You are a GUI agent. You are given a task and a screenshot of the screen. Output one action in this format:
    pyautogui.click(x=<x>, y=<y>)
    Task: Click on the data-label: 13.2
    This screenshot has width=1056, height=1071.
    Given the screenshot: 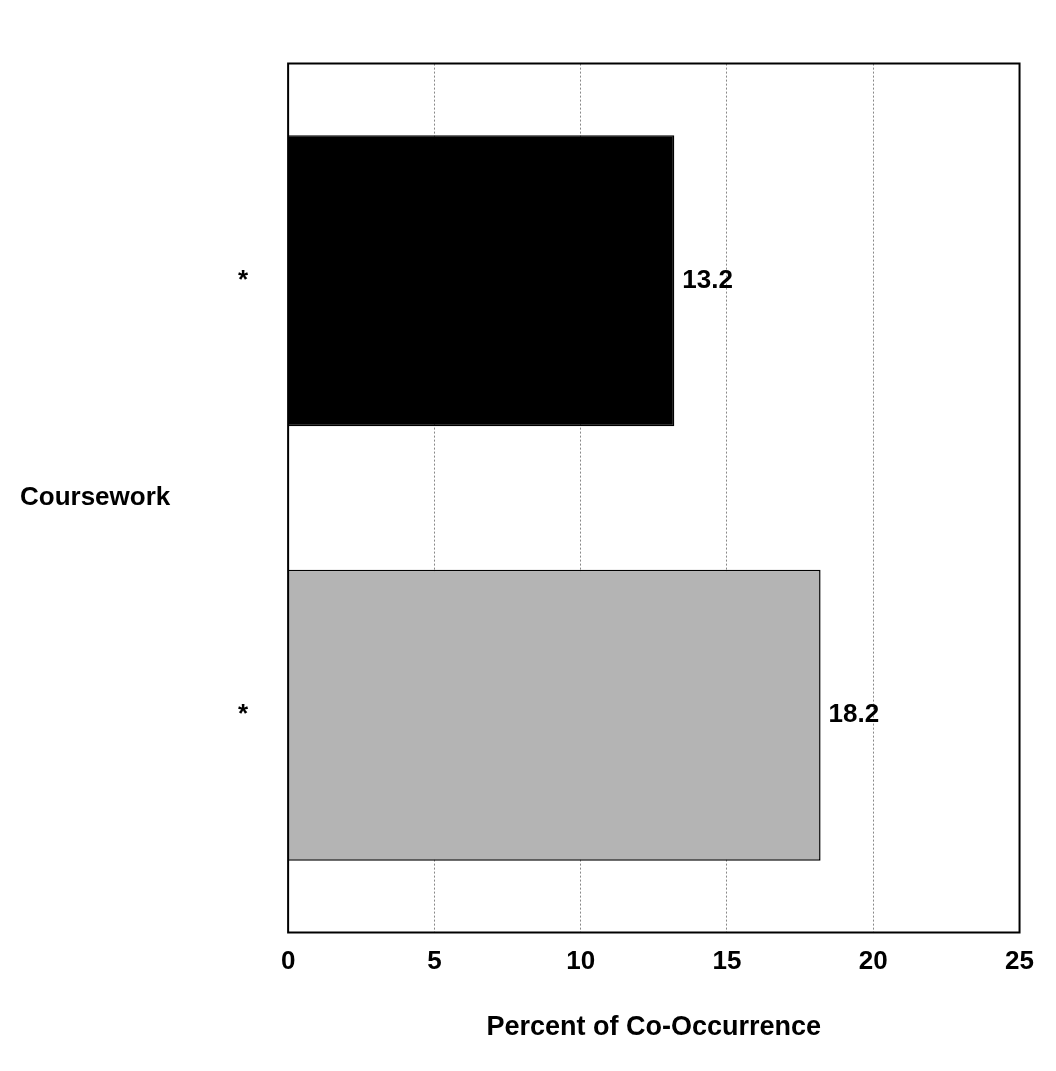 What is the action you would take?
    pyautogui.click(x=707, y=278)
    